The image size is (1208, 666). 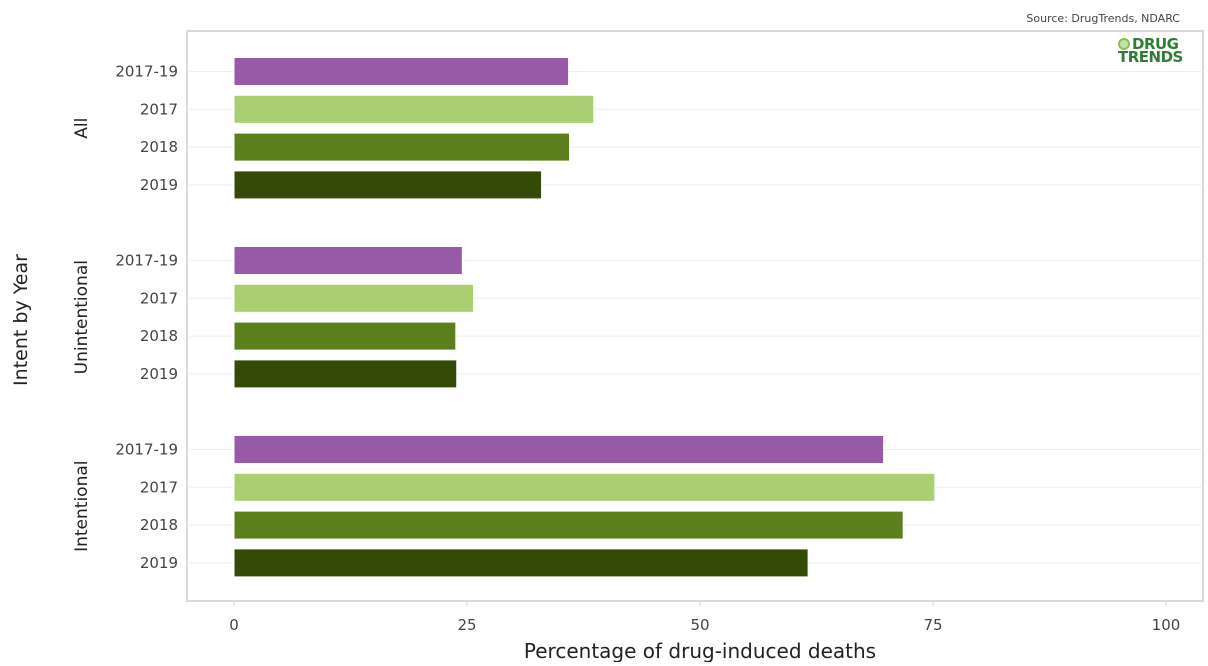 What do you see at coordinates (414, 109) in the screenshot?
I see `bar-all-2017` at bounding box center [414, 109].